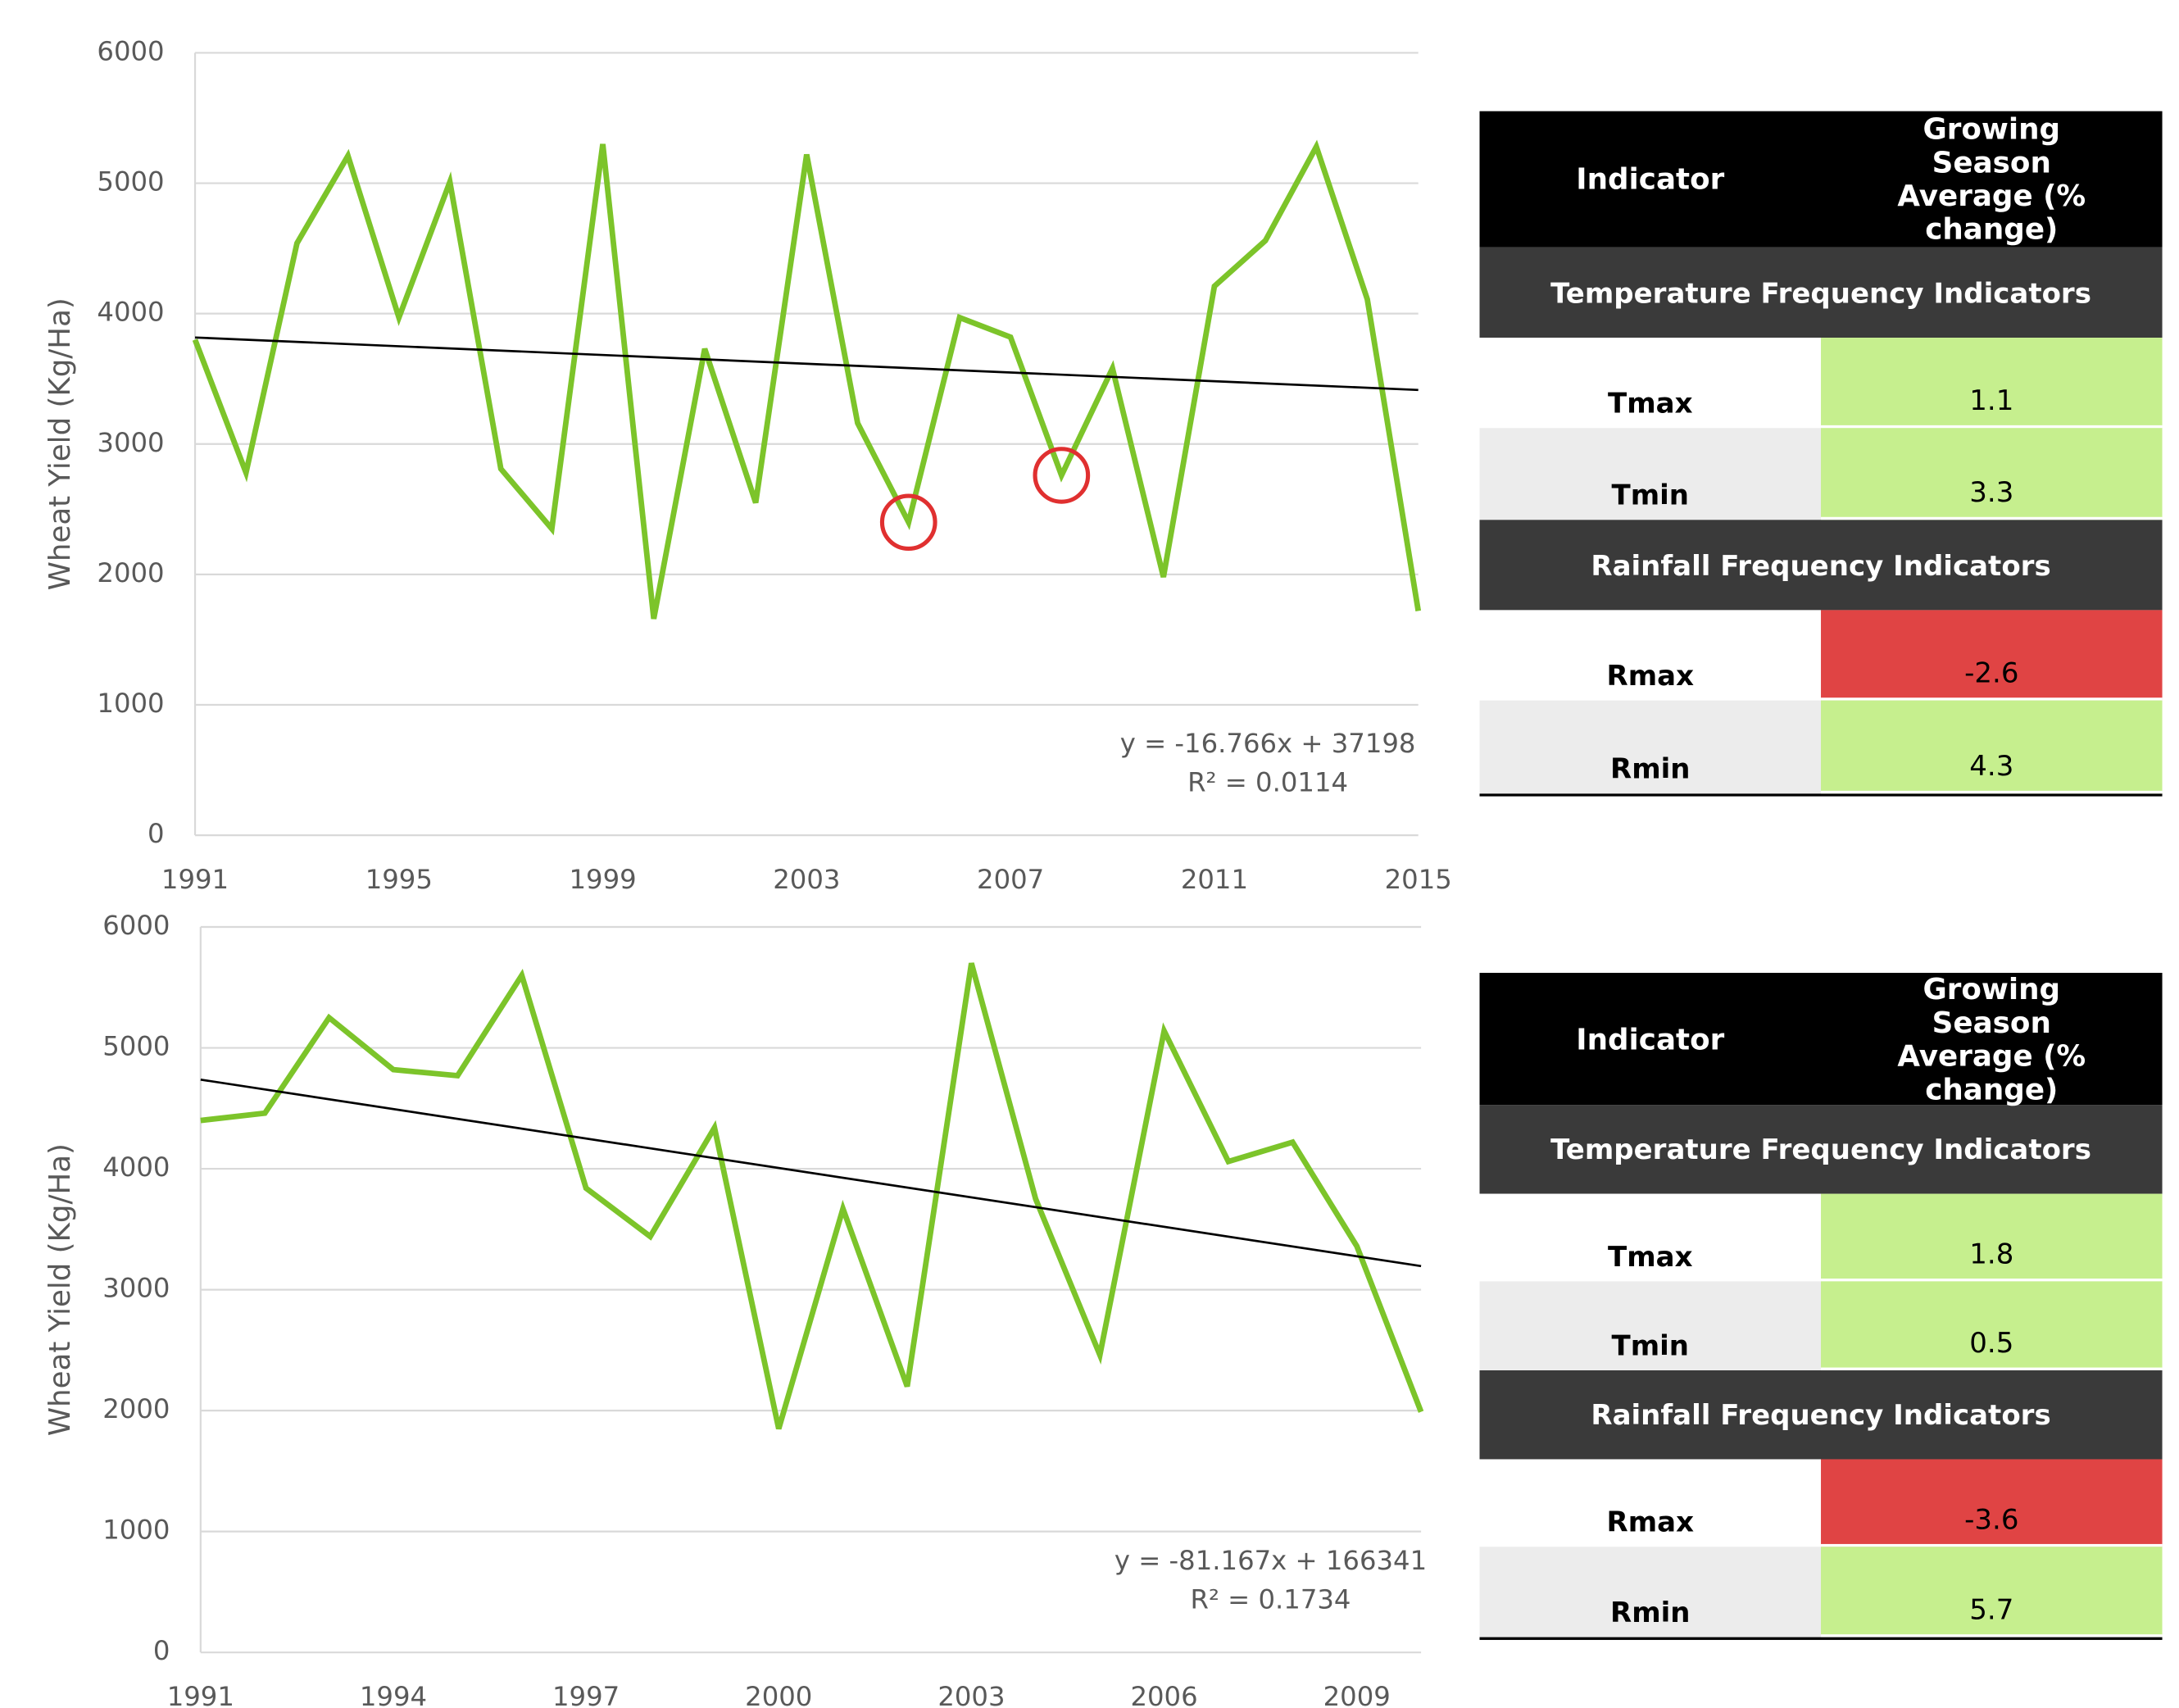 Image resolution: width=2179 pixels, height=1708 pixels. I want to click on table-row: Tmax 1.8, so click(1821, 1237).